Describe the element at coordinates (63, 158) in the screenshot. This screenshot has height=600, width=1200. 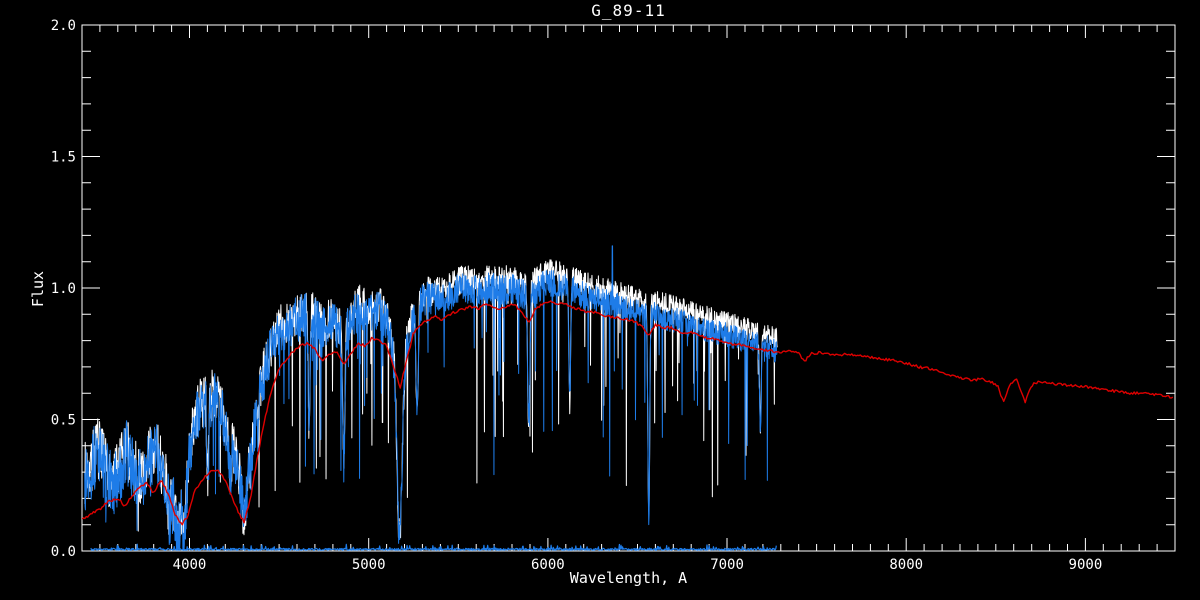
I see `y-tick-label: 1.5` at that location.